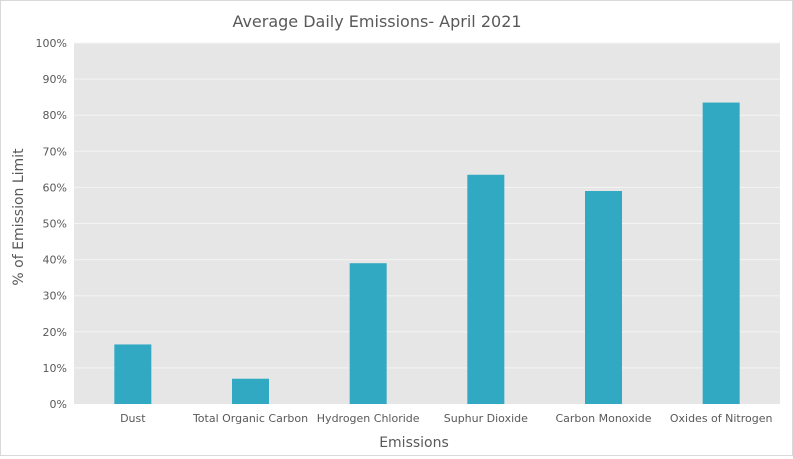 The image size is (793, 459). Describe the element at coordinates (368, 418) in the screenshot. I see `x-tick-label: Hydrogen Chloride` at that location.